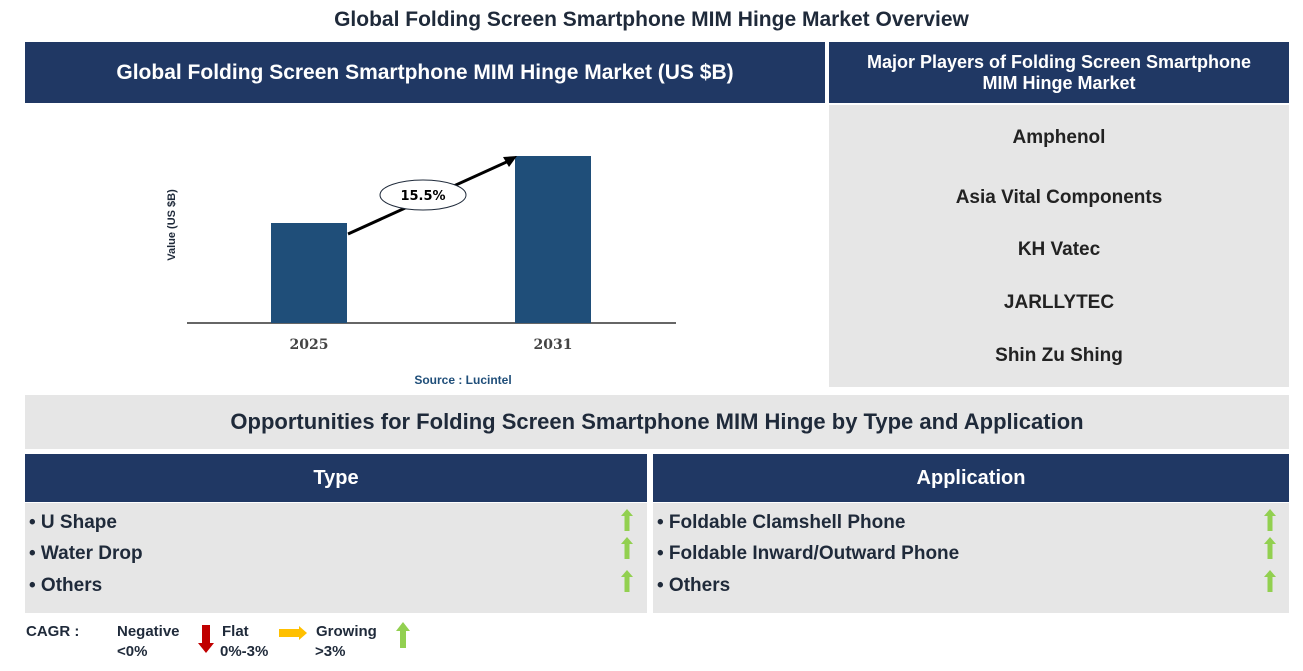 The image size is (1303, 671). What do you see at coordinates (206, 639) in the screenshot?
I see `negative-arrow-icon` at bounding box center [206, 639].